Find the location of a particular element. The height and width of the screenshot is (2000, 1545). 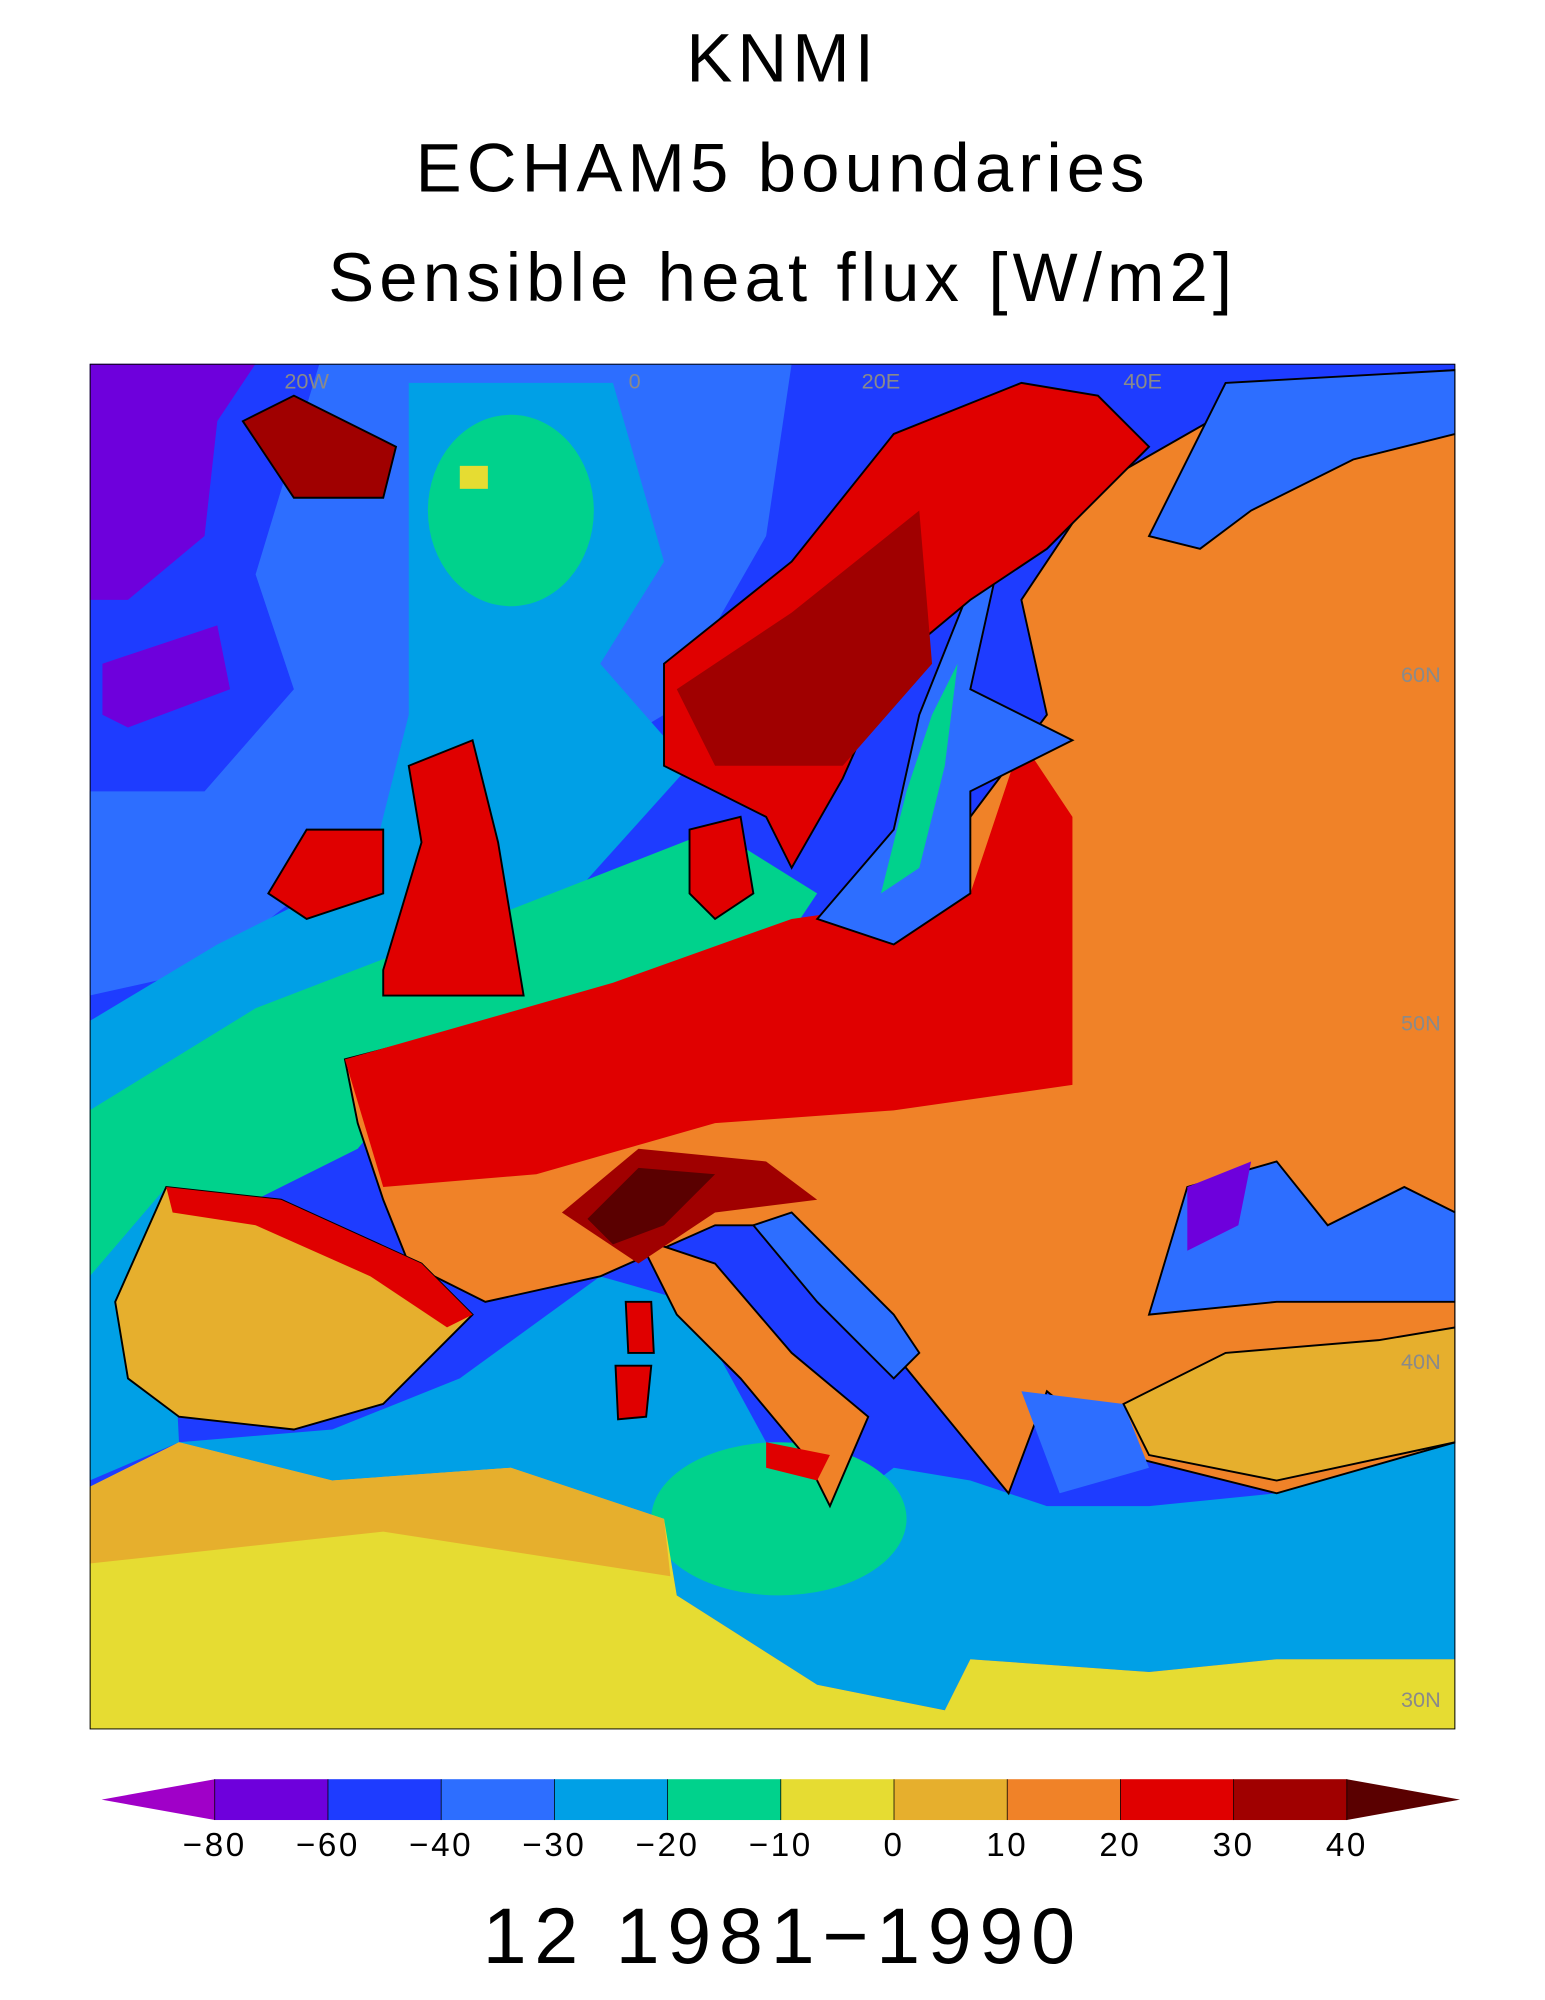

colorbar-tick-label: −10 is located at coordinates (781, 1845).